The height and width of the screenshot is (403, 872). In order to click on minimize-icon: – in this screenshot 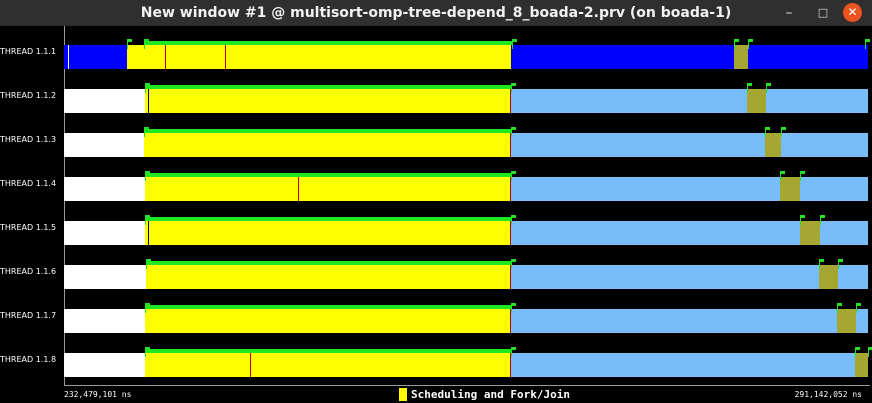, I will do `click(789, 13)`.